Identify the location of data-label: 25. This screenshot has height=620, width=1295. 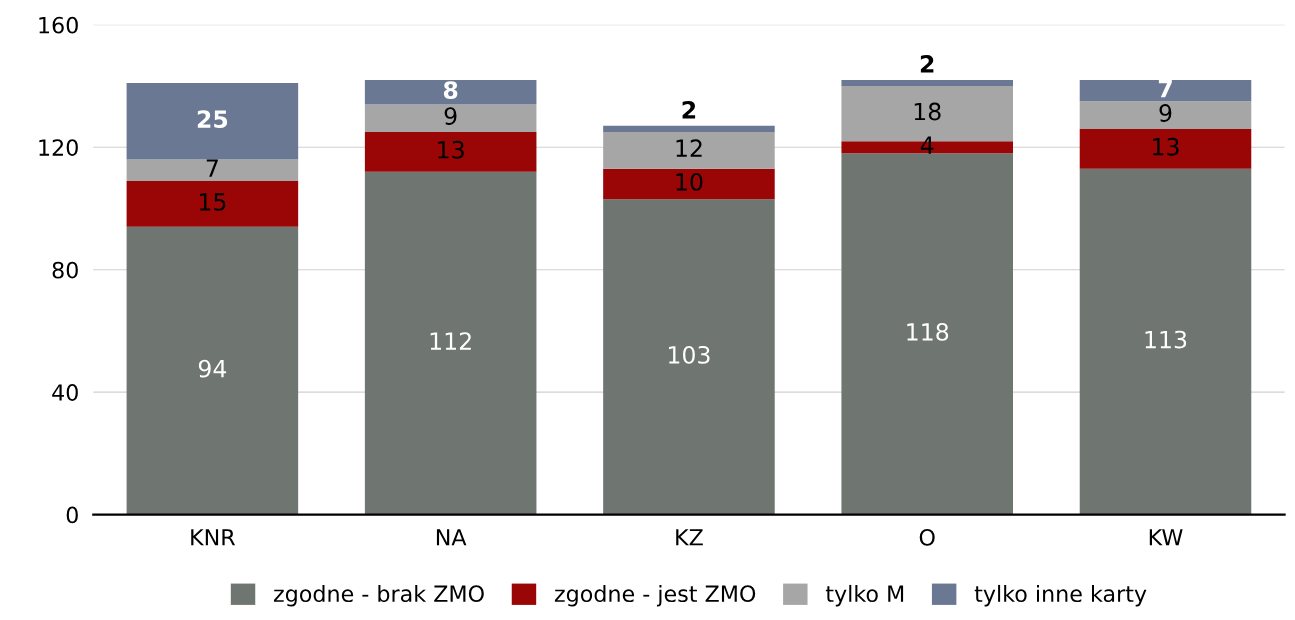
(212, 119).